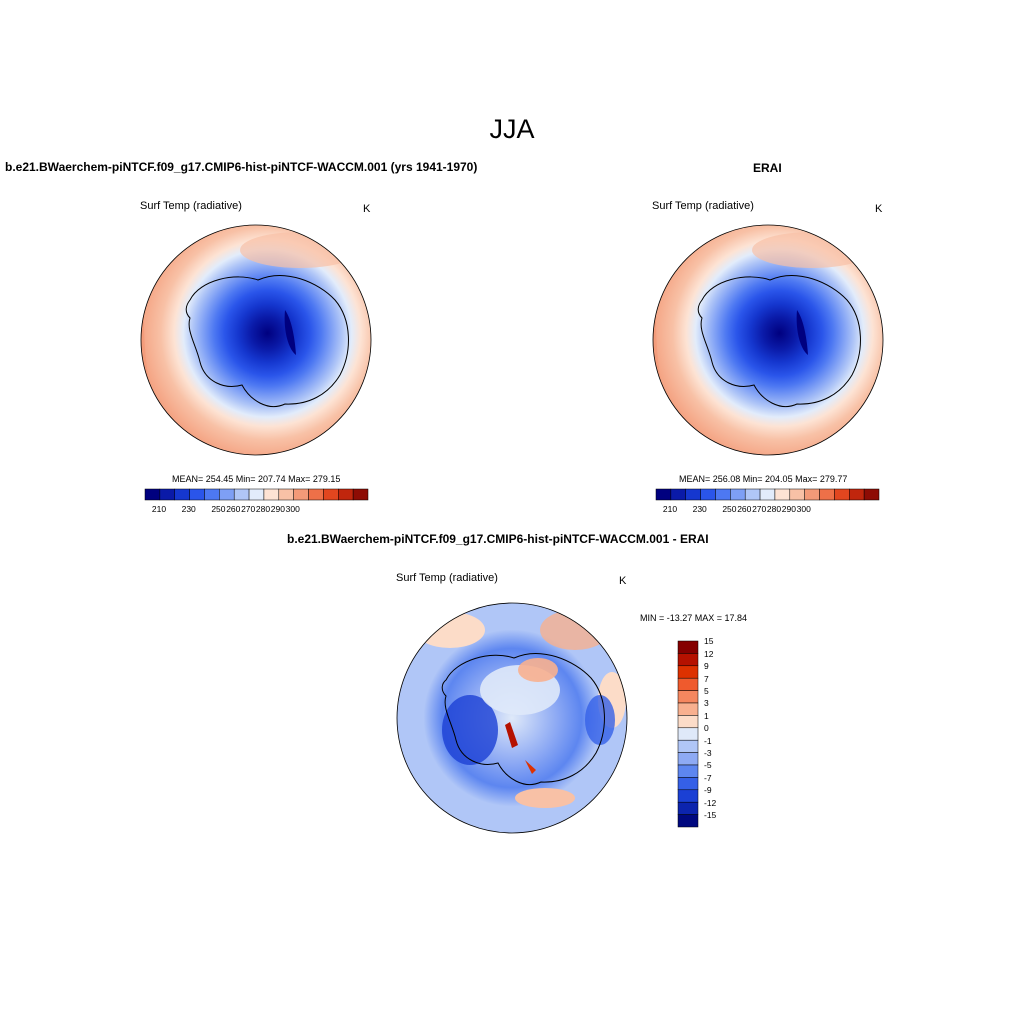 Image resolution: width=1024 pixels, height=1024 pixels. Describe the element at coordinates (256, 479) in the screenshot. I see `panel-1-stats: MEAN= 254.45 Min= 207.74 Max= 279.15` at that location.